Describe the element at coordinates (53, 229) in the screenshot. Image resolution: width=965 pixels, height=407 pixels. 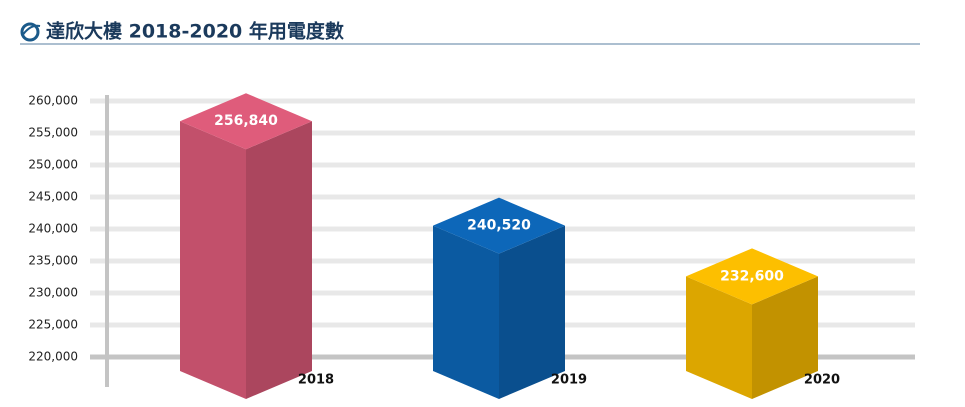
I see `y-tick-label: 240,000` at that location.